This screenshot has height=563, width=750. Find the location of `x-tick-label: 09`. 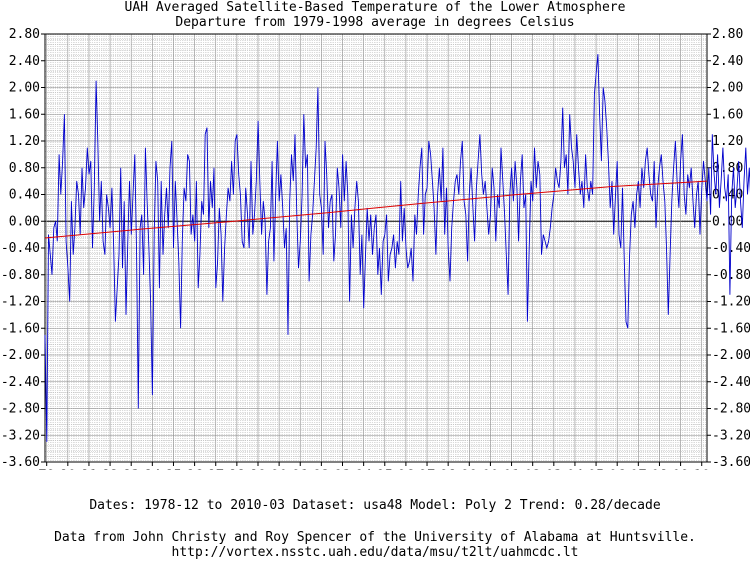

x-tick-label: 09 is located at coordinates (680, 469).